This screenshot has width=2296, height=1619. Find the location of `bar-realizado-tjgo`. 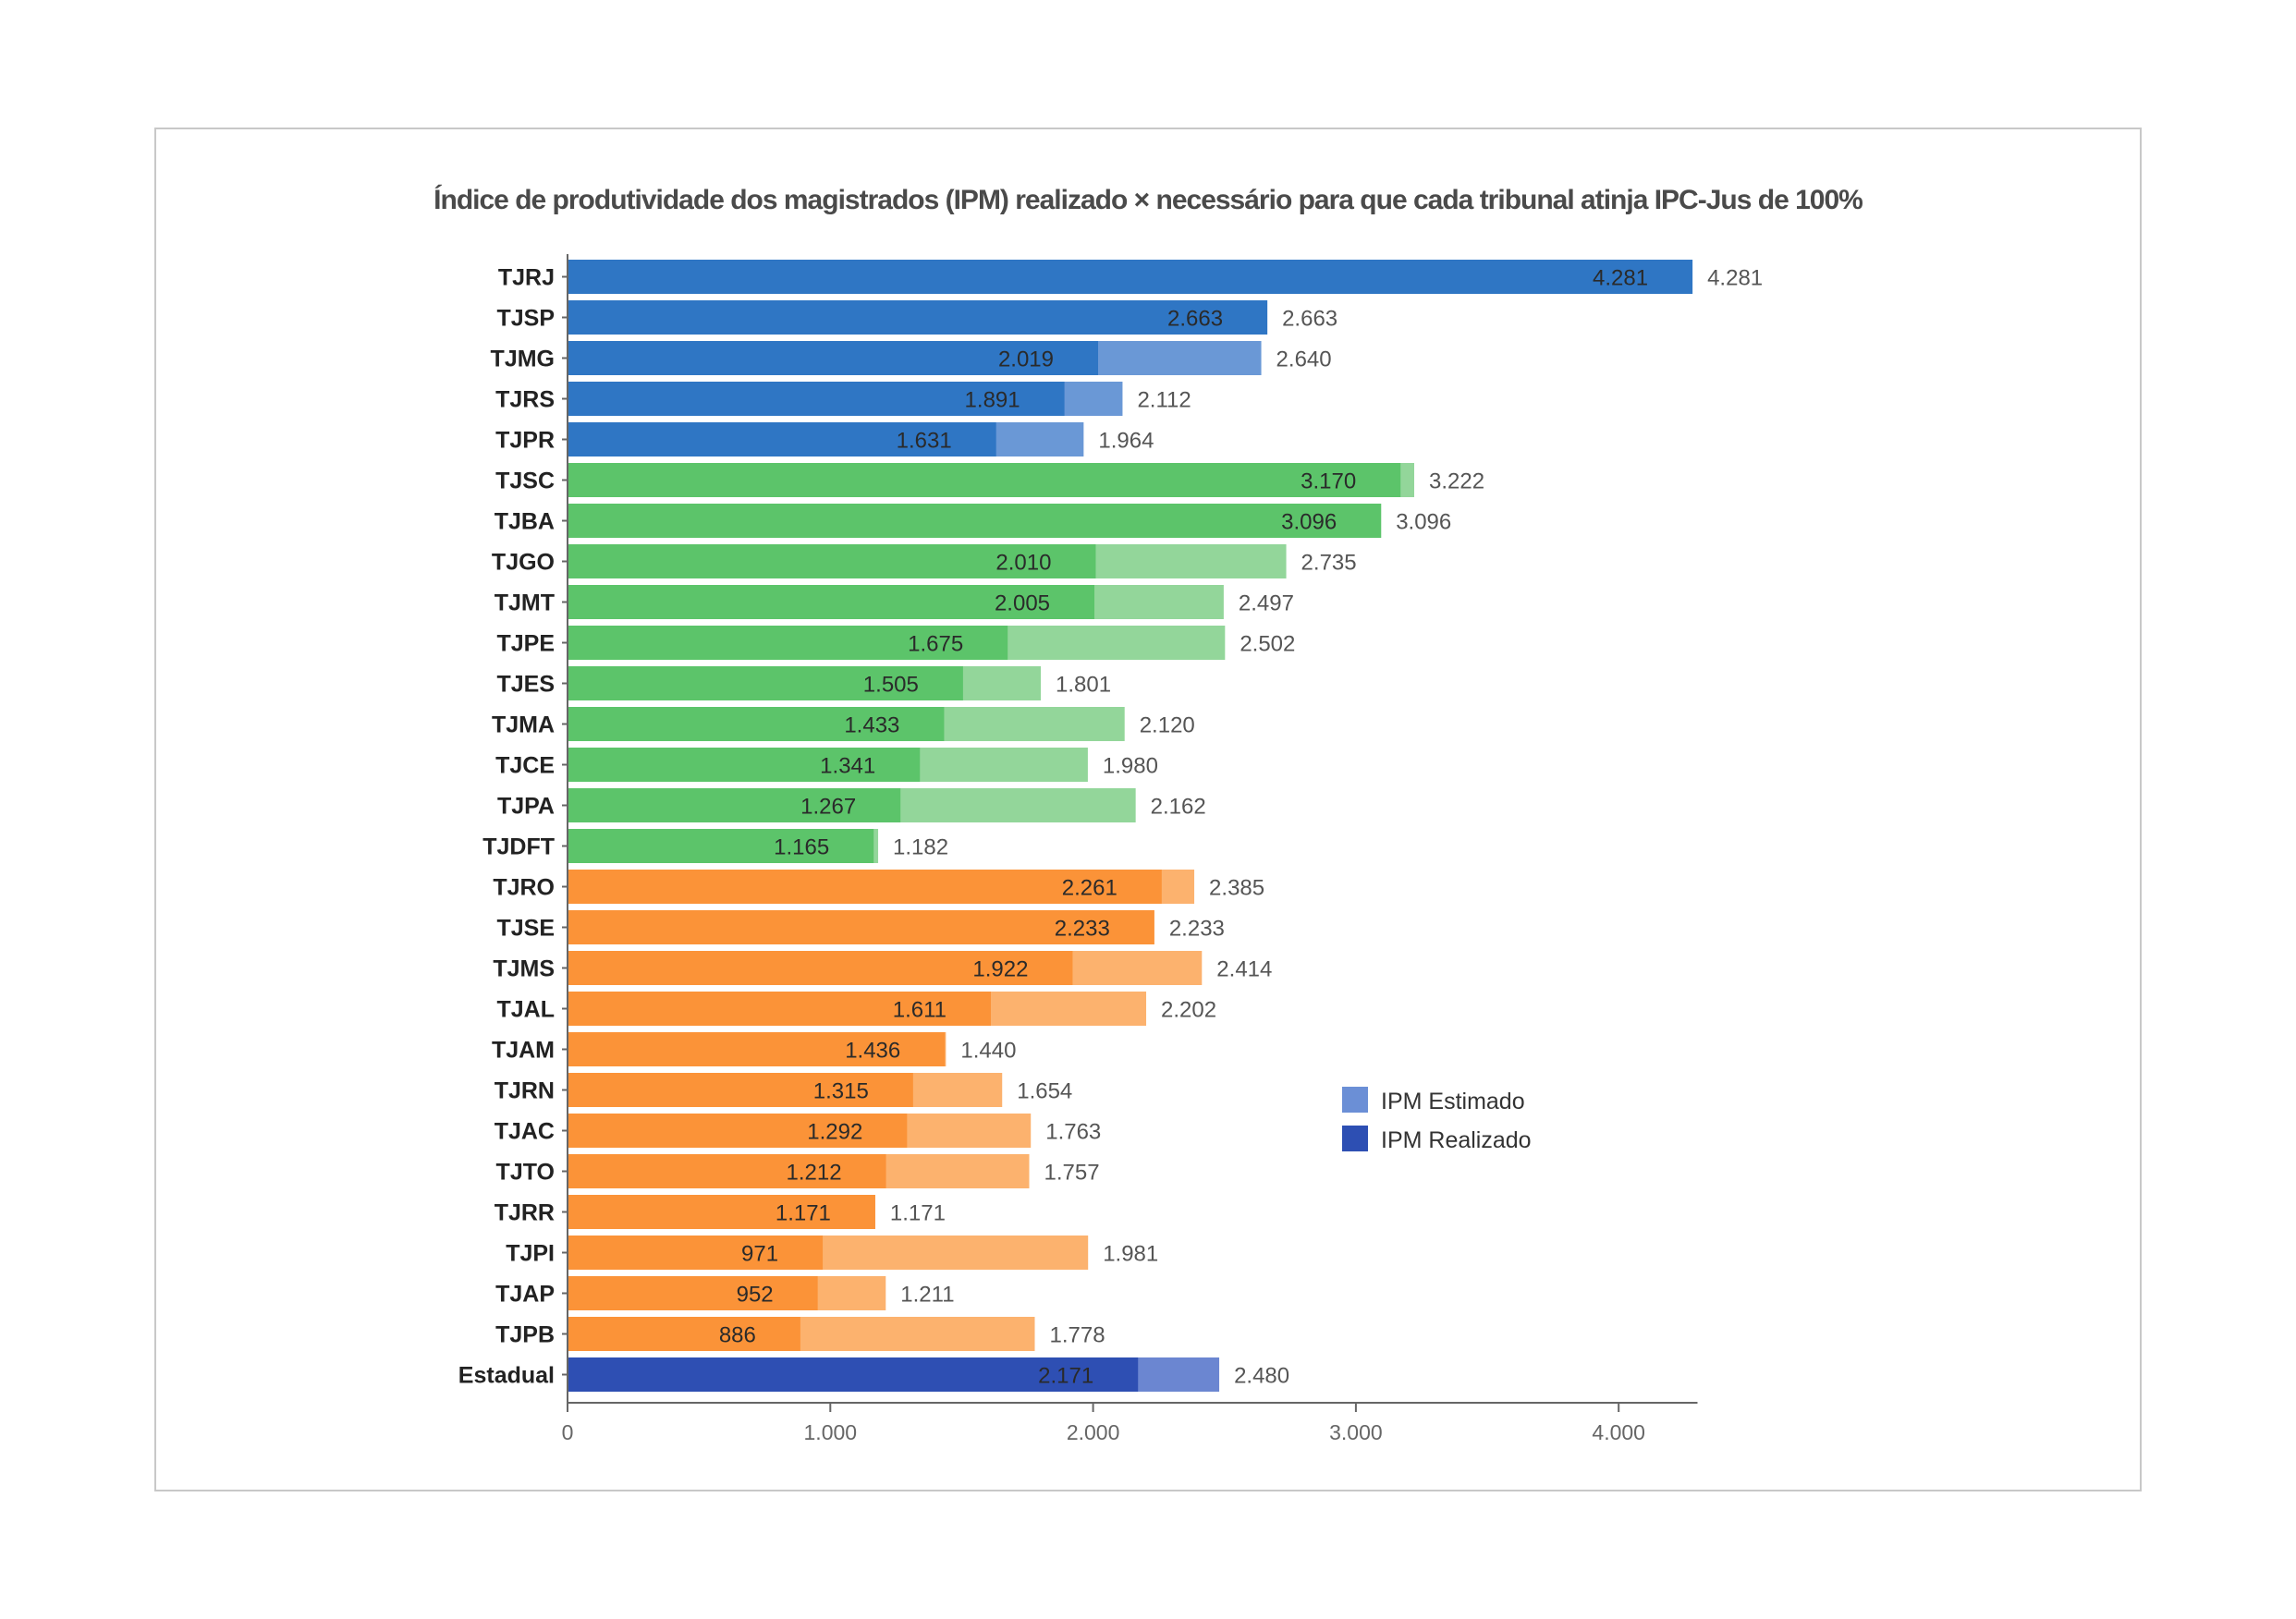

bar-realizado-tjgo is located at coordinates (832, 561).